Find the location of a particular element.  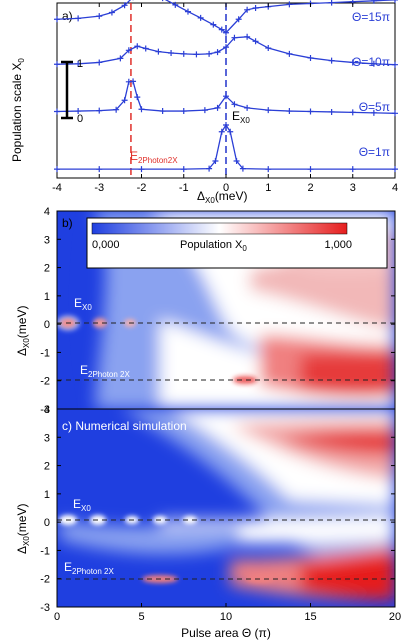

panel-c-y-label: ΔX0(meV) is located at coordinates (23, 529).